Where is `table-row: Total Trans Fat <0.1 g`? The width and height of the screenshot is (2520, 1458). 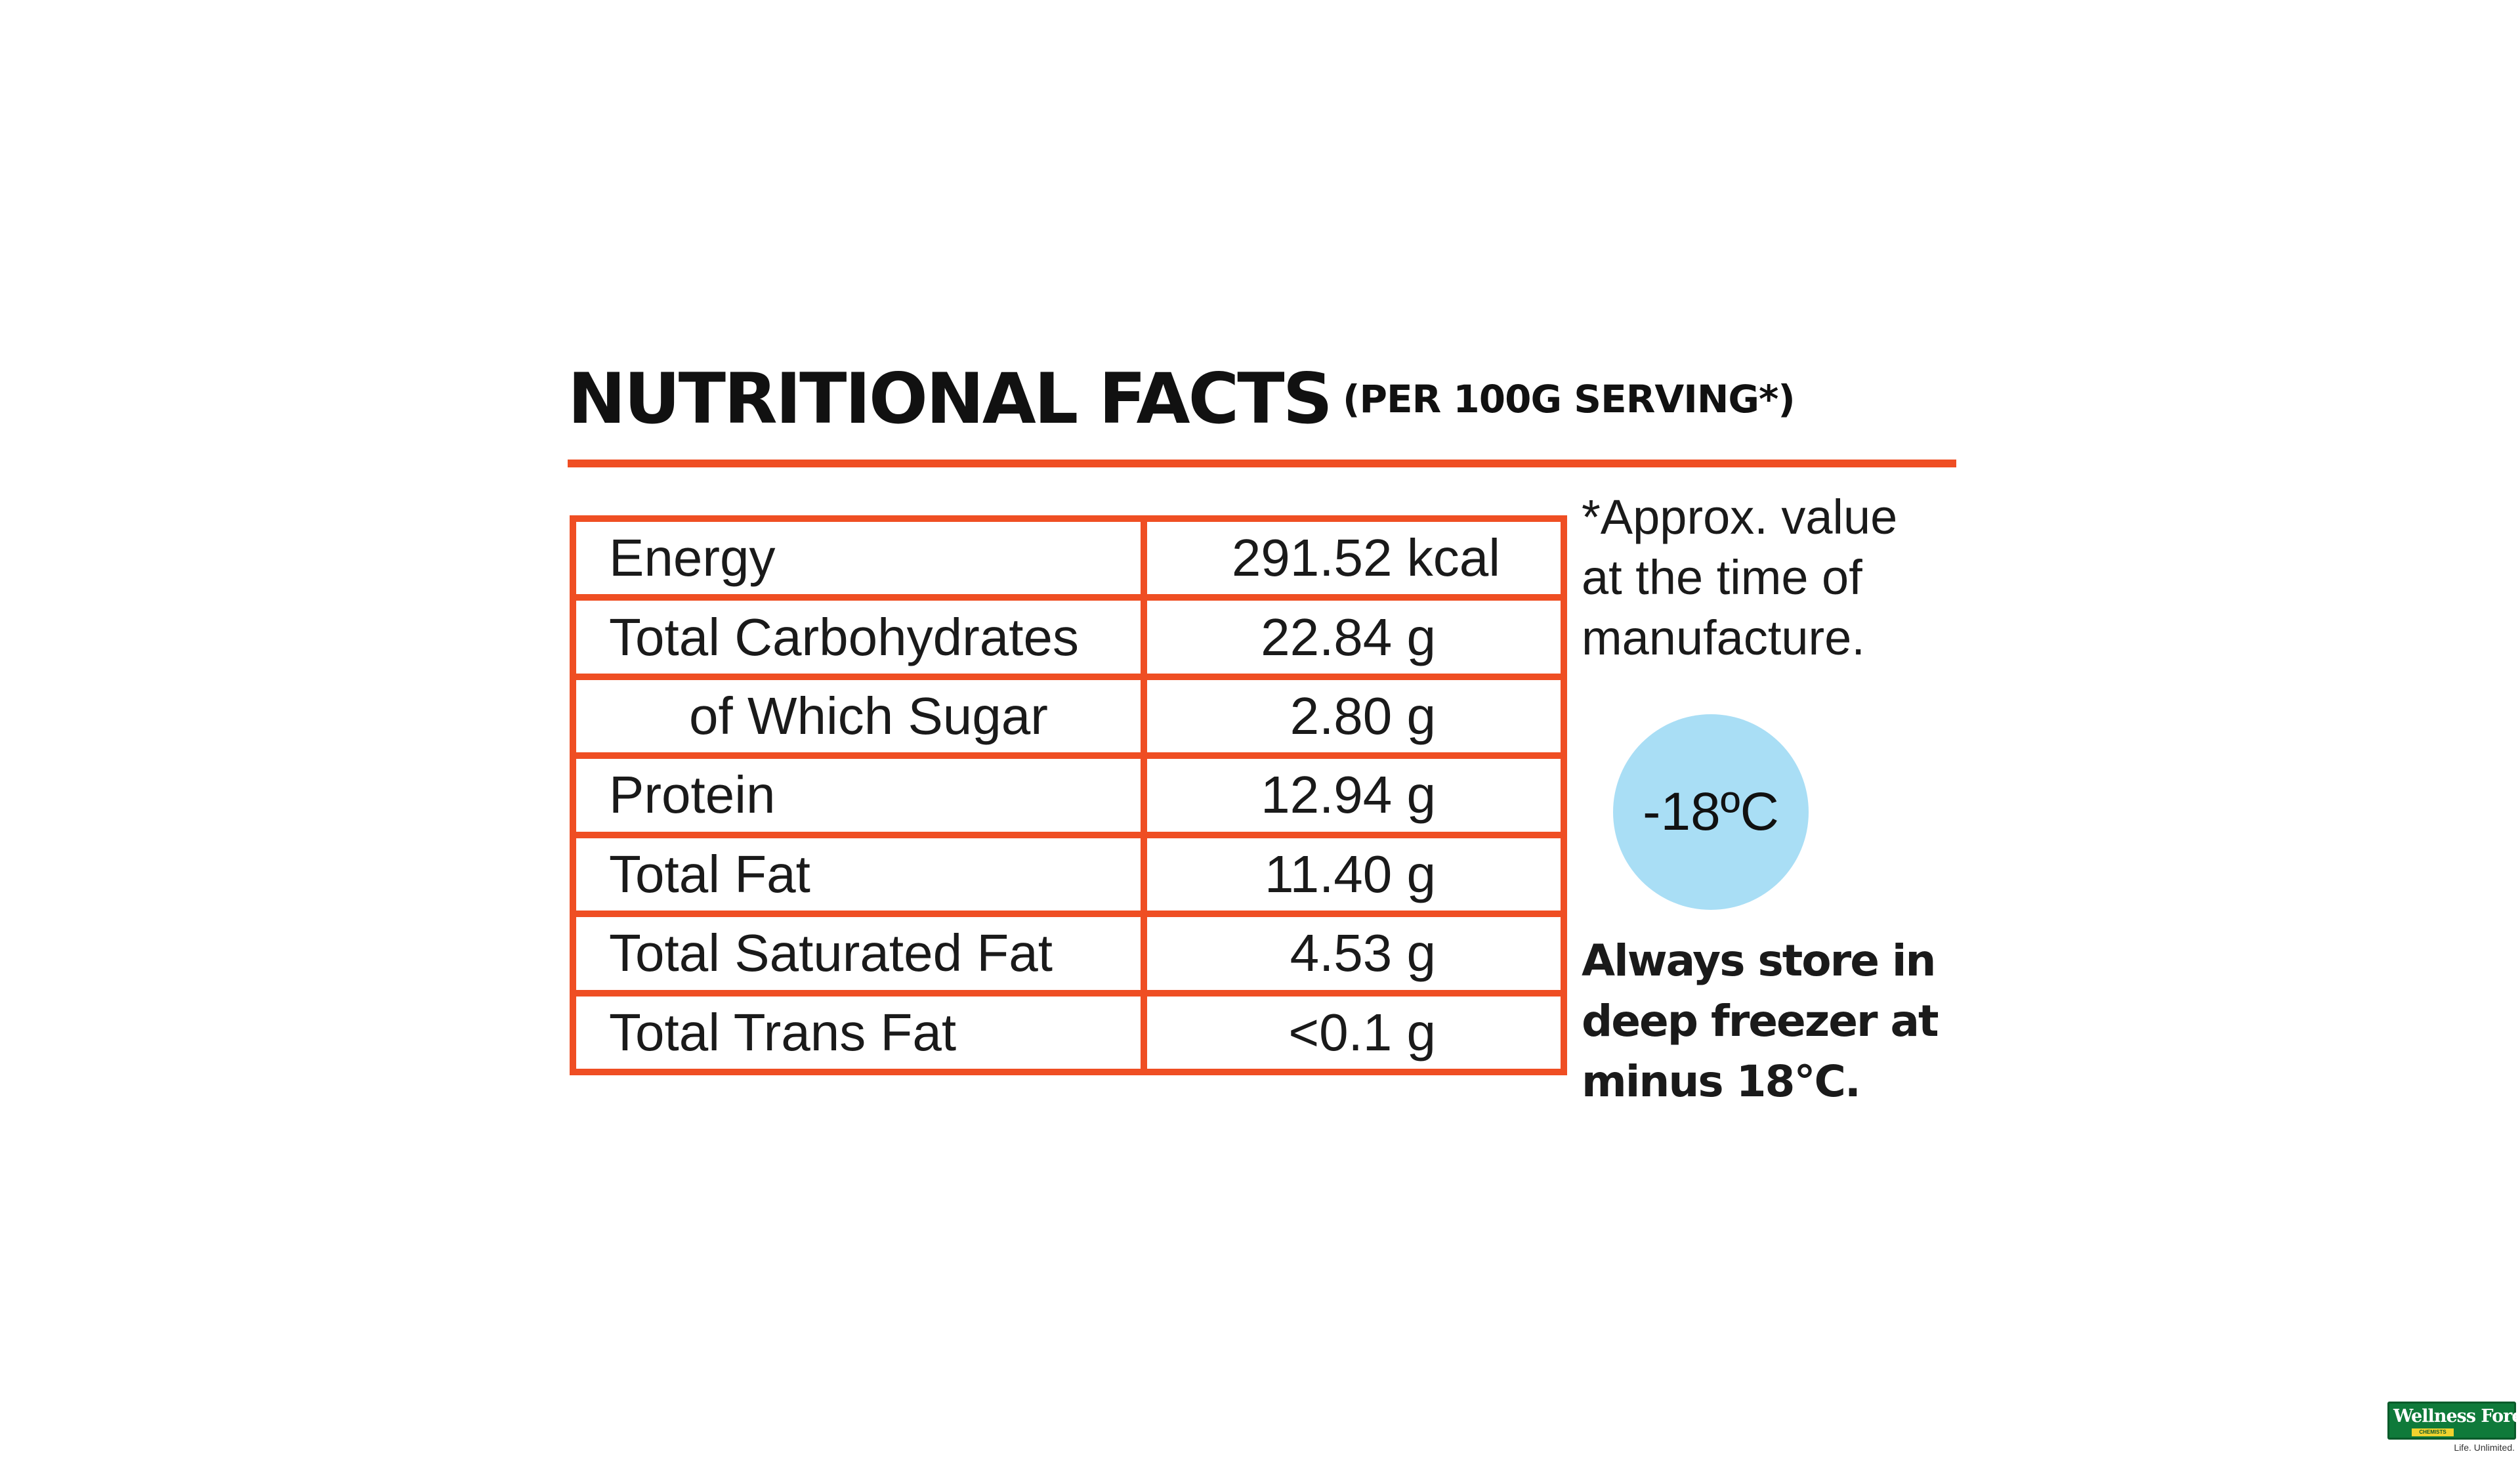 table-row: Total Trans Fat <0.1 g is located at coordinates (1068, 1032).